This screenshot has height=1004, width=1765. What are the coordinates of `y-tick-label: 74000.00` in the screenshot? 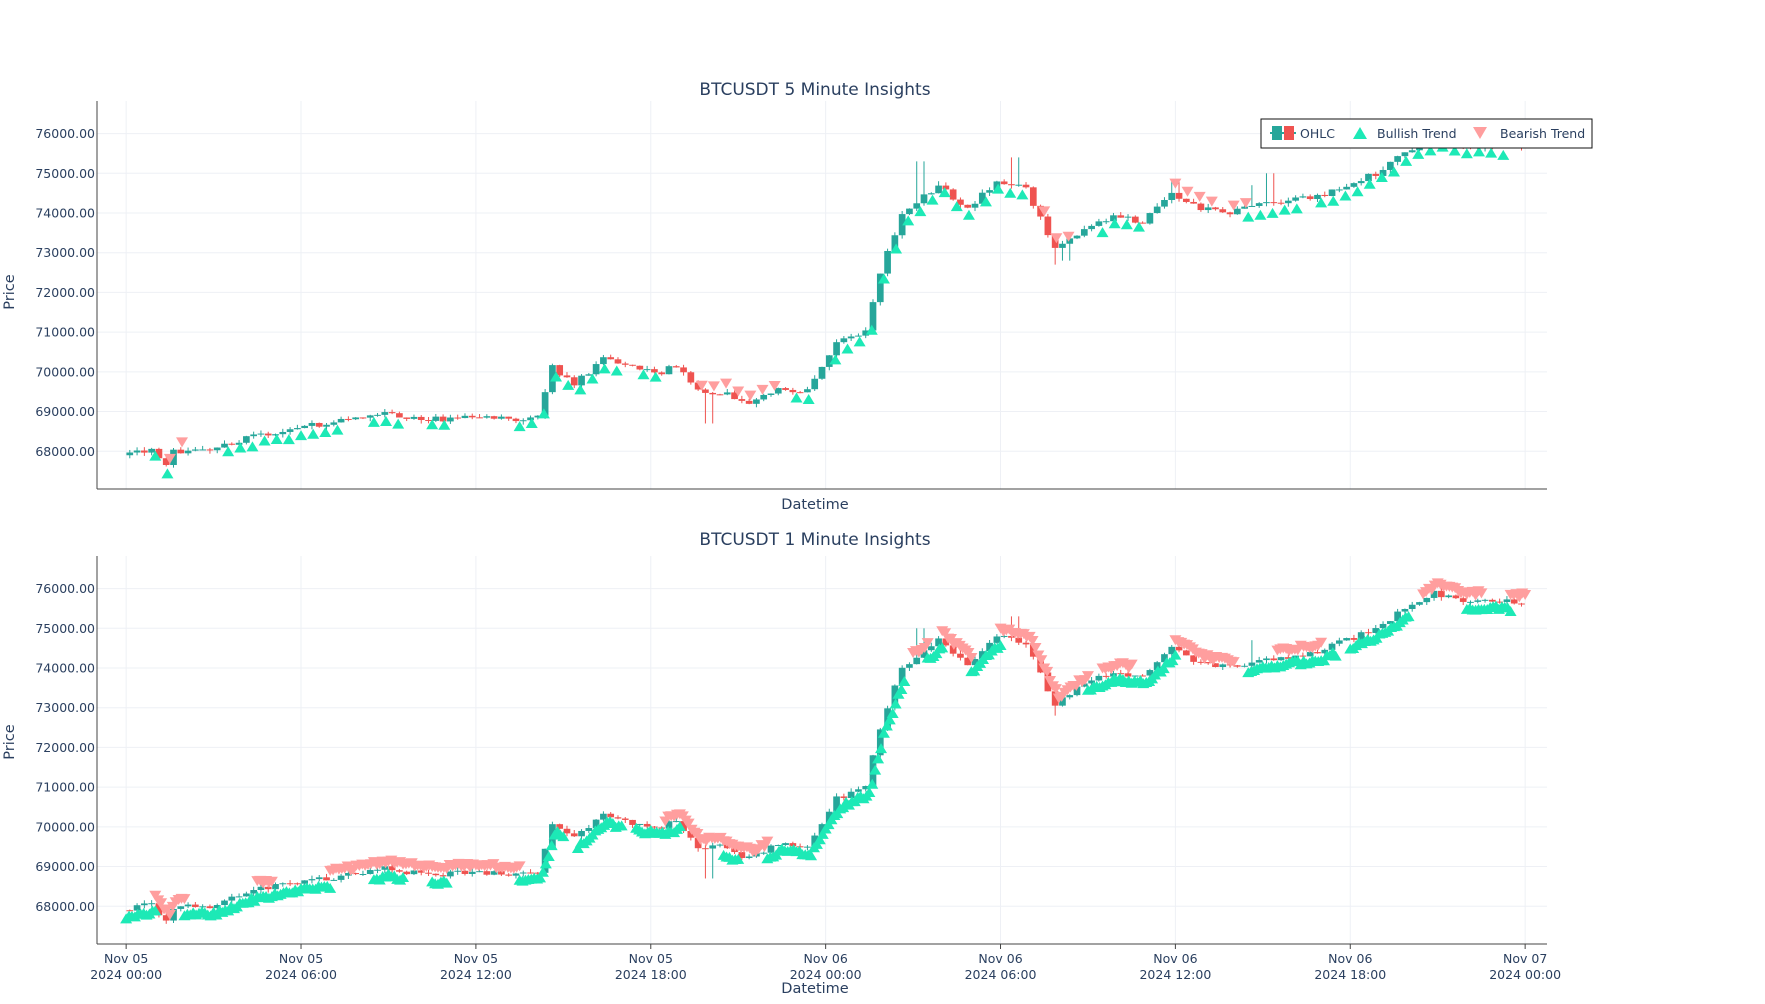 It's located at (65, 667).